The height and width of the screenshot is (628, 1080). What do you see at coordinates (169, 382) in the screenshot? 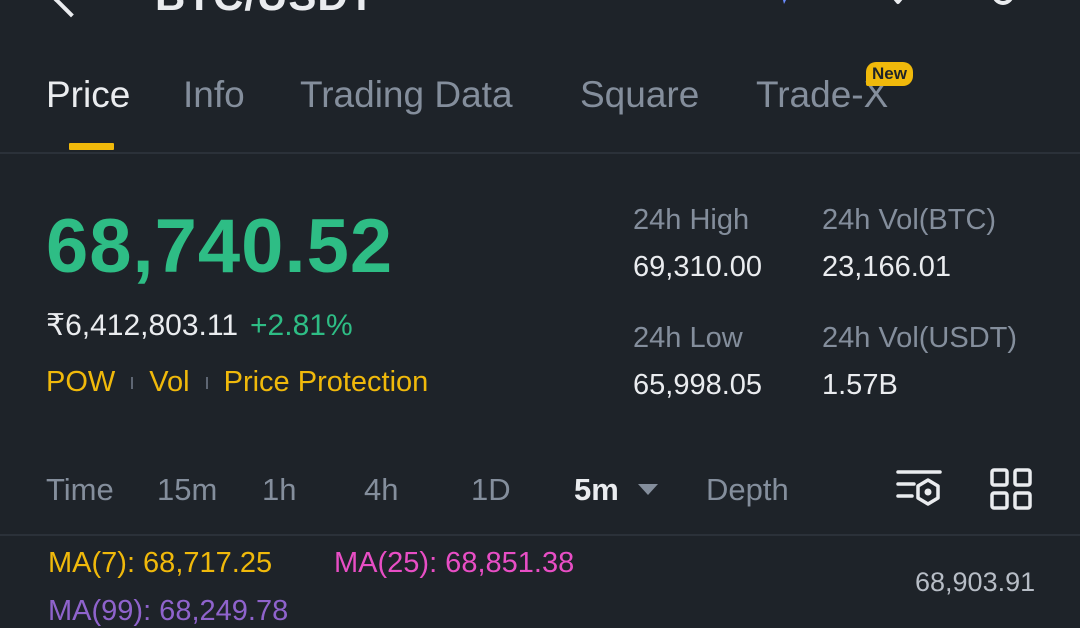
I see `tag-vol: Vol` at bounding box center [169, 382].